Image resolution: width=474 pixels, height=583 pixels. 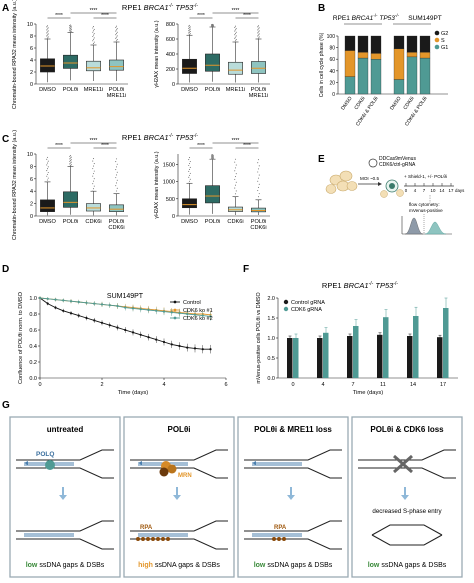 What do you see at coordinates (322, 385) in the screenshot?
I see `x-tick-label: 4` at bounding box center [322, 385].